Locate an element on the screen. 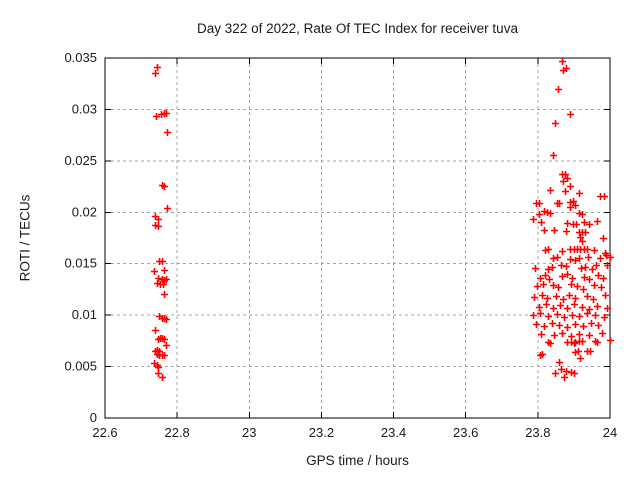  y-tick-label: 0.005 is located at coordinates (80, 366).